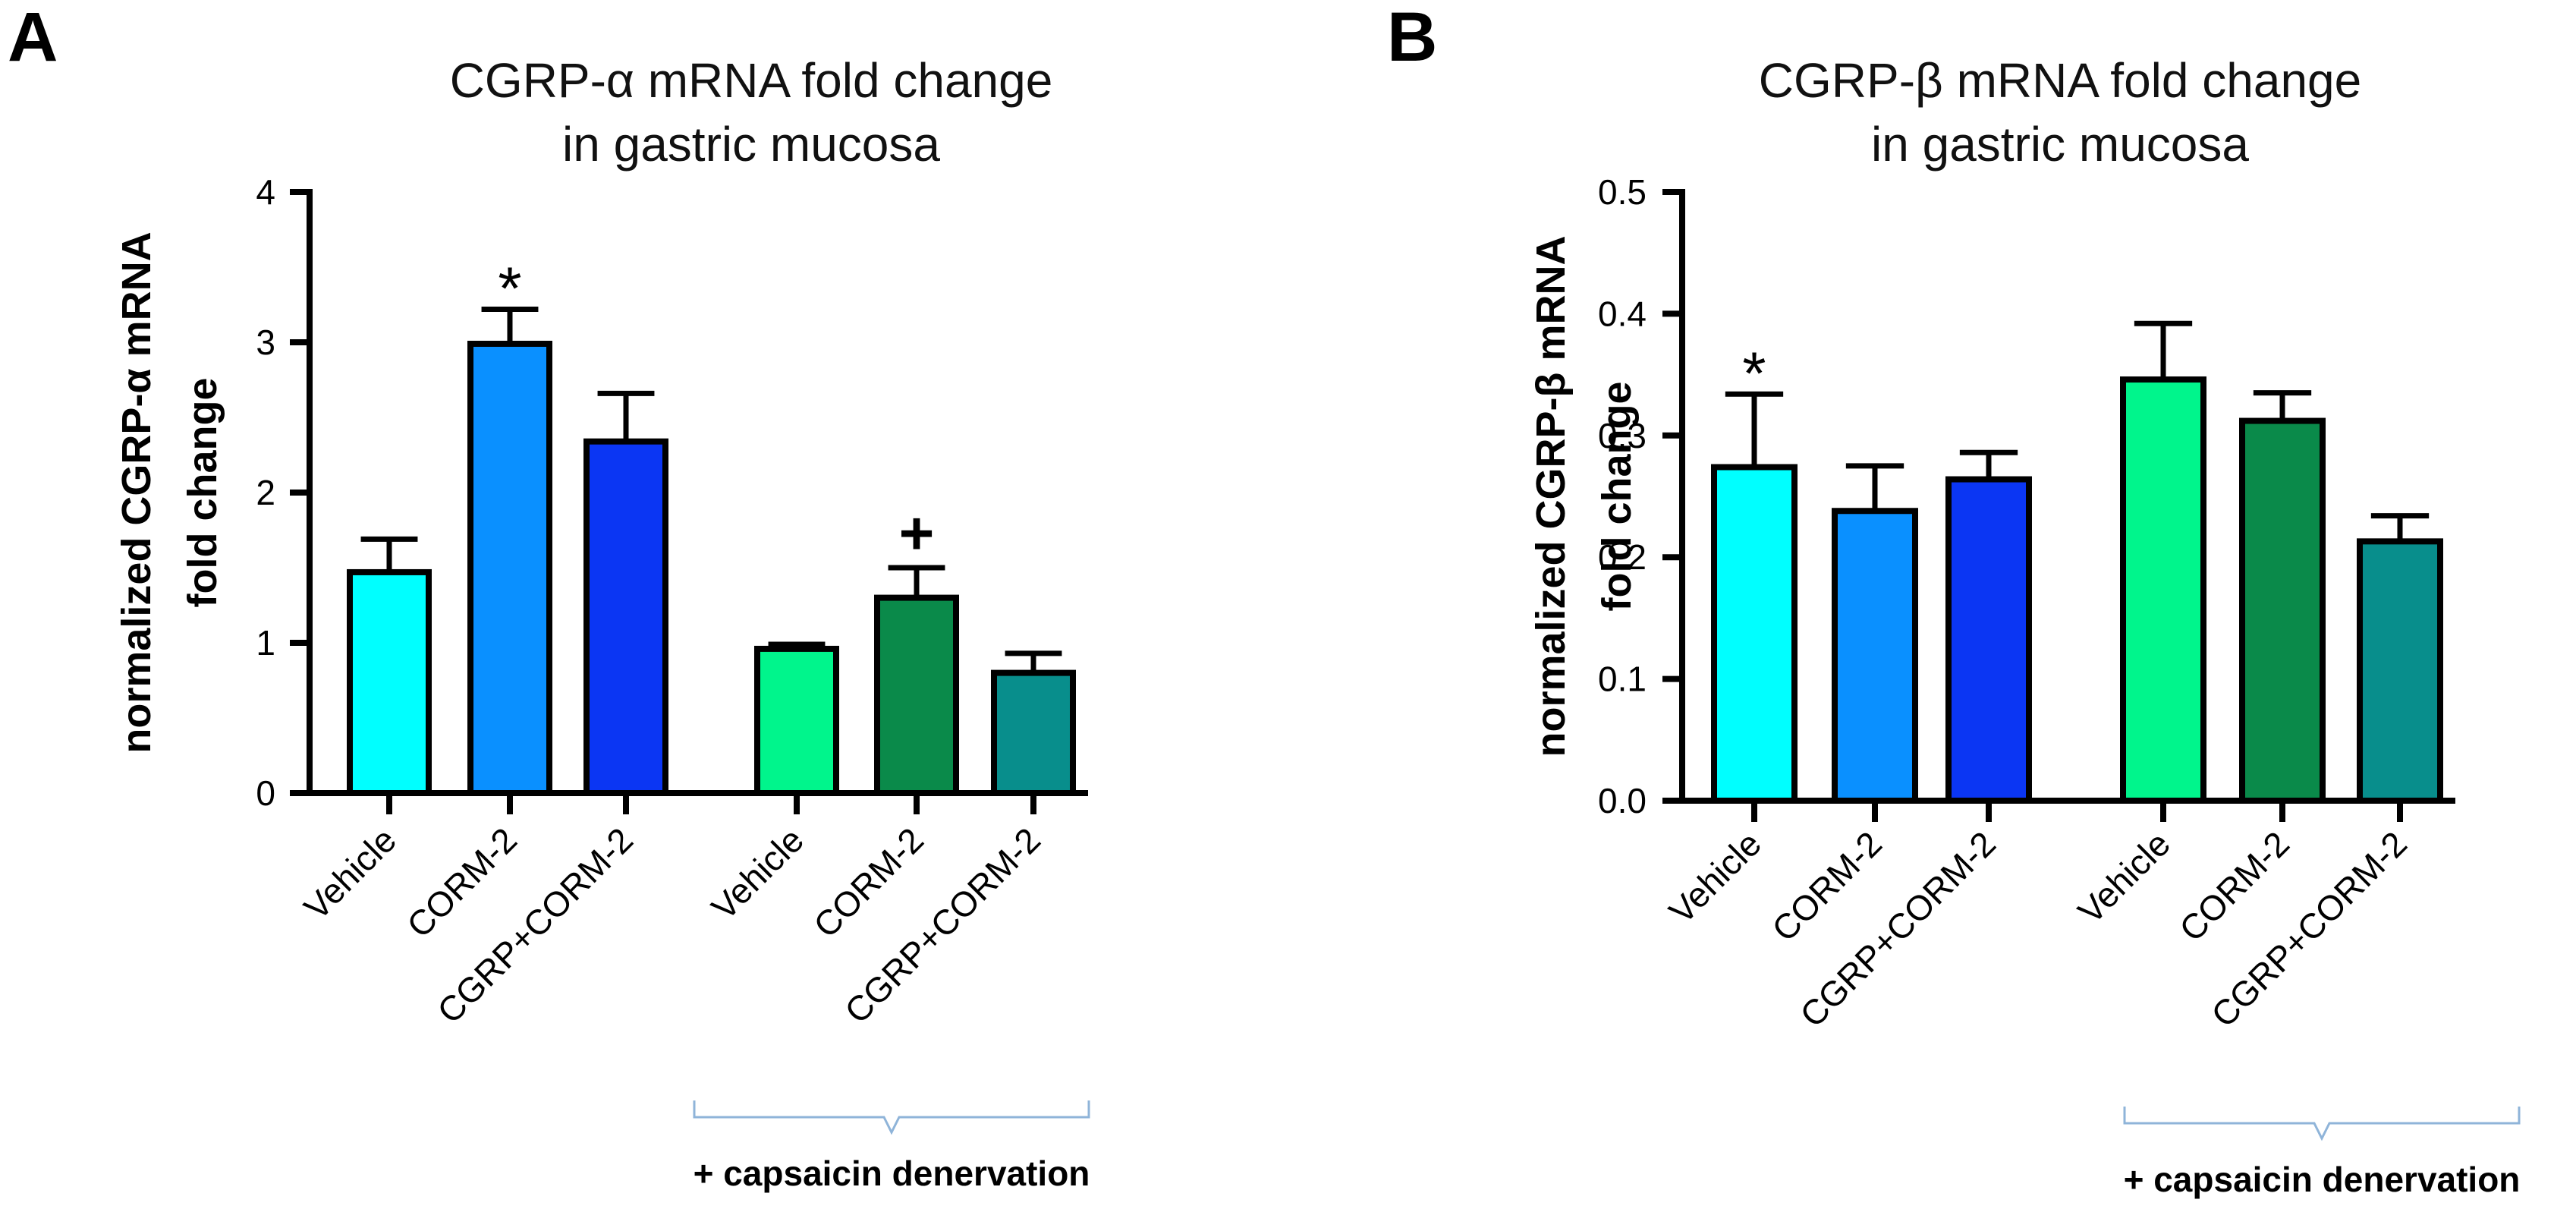 Image resolution: width=2576 pixels, height=1209 pixels. I want to click on y-tick-label: 0.2, so click(1622, 557).